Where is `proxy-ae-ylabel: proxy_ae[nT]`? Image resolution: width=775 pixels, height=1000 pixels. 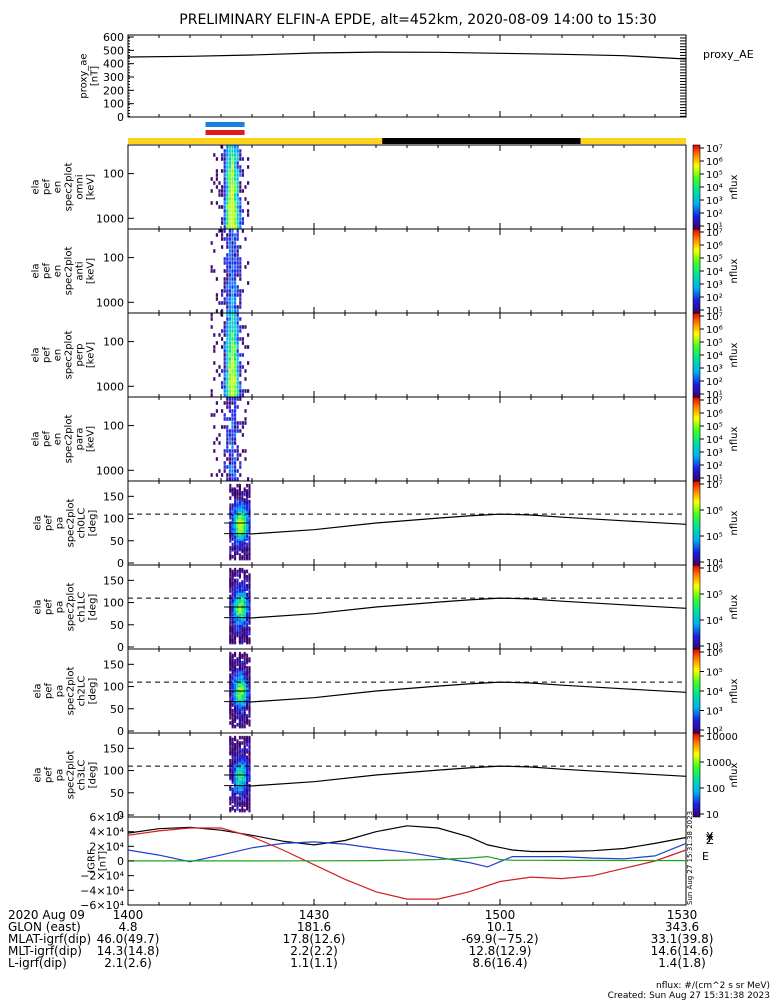
proxy-ae-ylabel: proxy_ae[nT] is located at coordinates (90, 75).